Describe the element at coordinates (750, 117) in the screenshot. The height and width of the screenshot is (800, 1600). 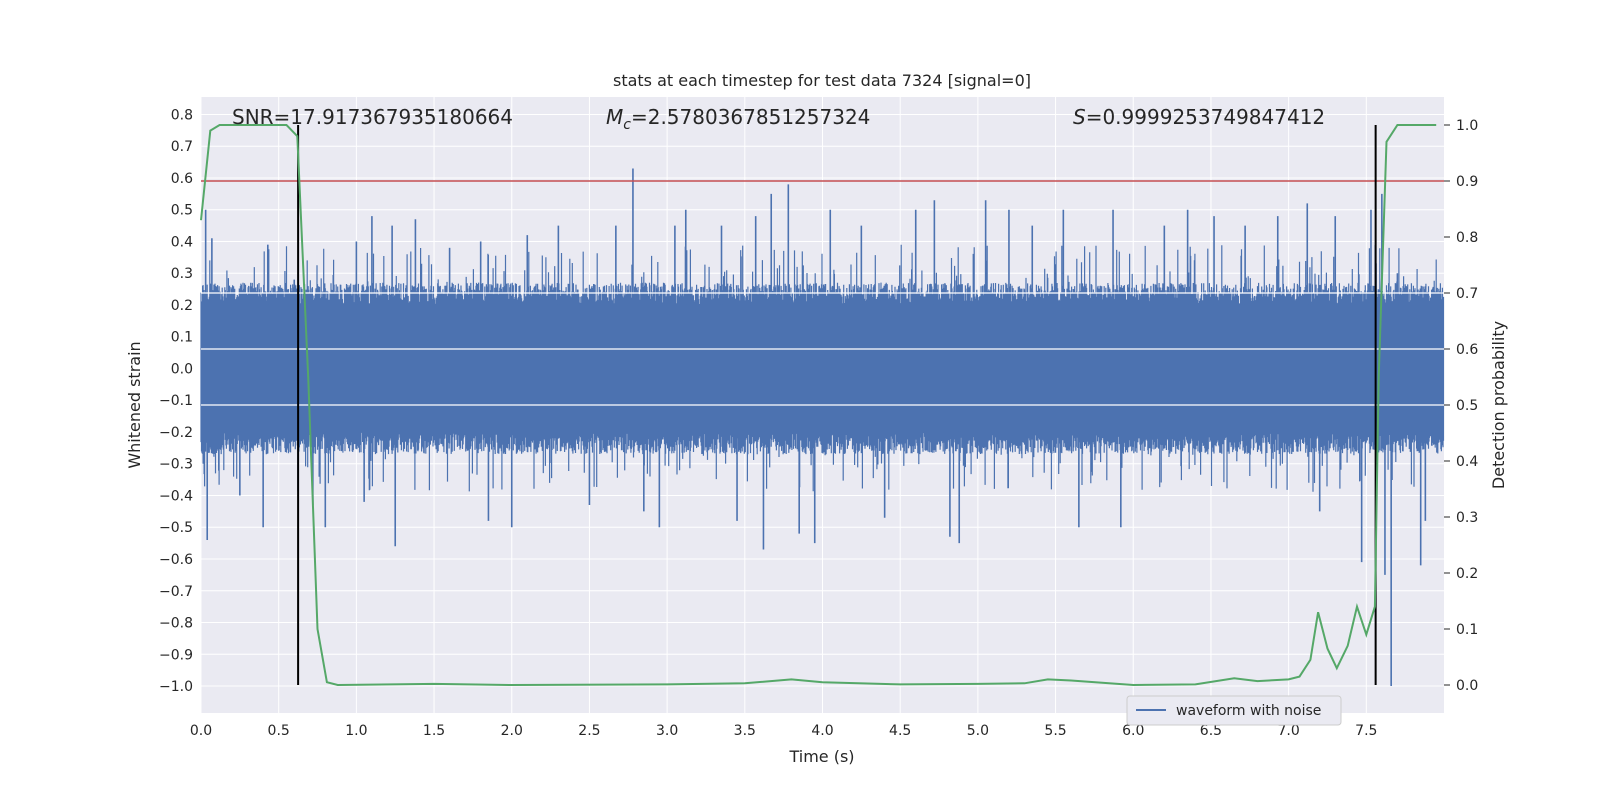
I see `chirp-mass-value: =2.5780367851257324` at that location.